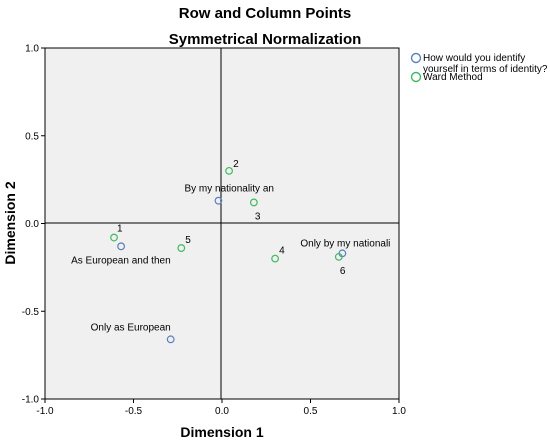 The image size is (550, 440). Describe the element at coordinates (45, 411) in the screenshot. I see `x-tick-label: -1.0` at that location.